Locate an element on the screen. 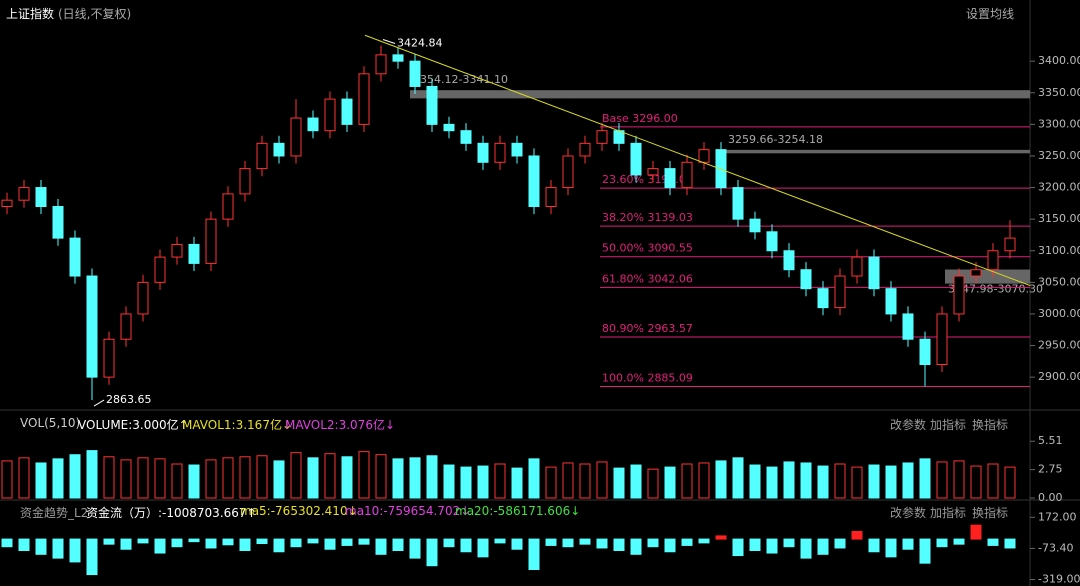  zone is located at coordinates (877, 151).